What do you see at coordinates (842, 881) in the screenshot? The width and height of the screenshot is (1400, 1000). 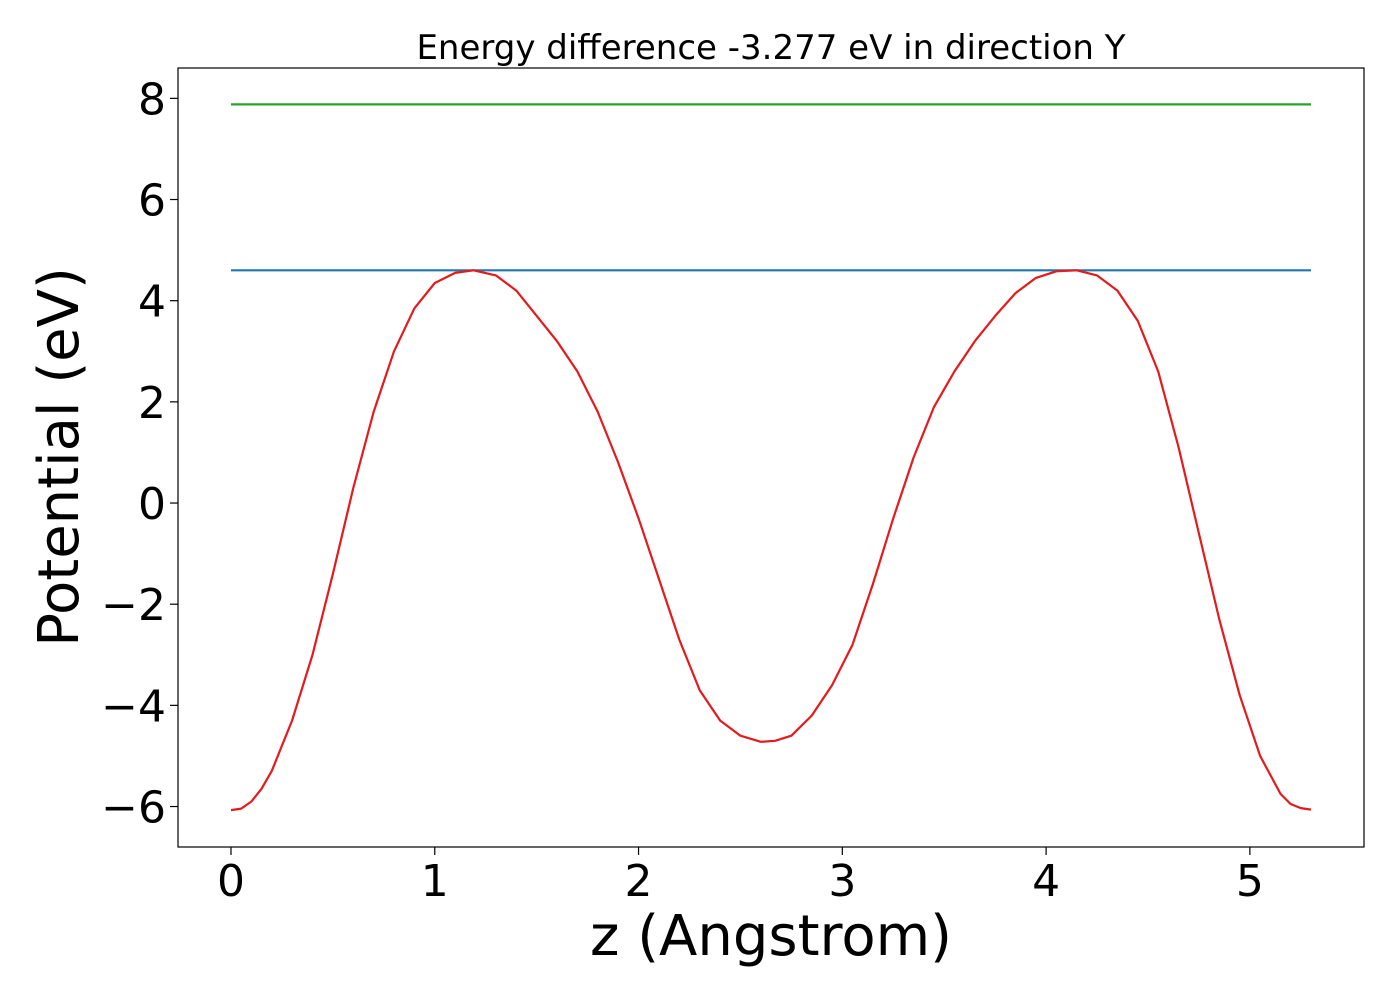 I see `x-tick-label: 3` at bounding box center [842, 881].